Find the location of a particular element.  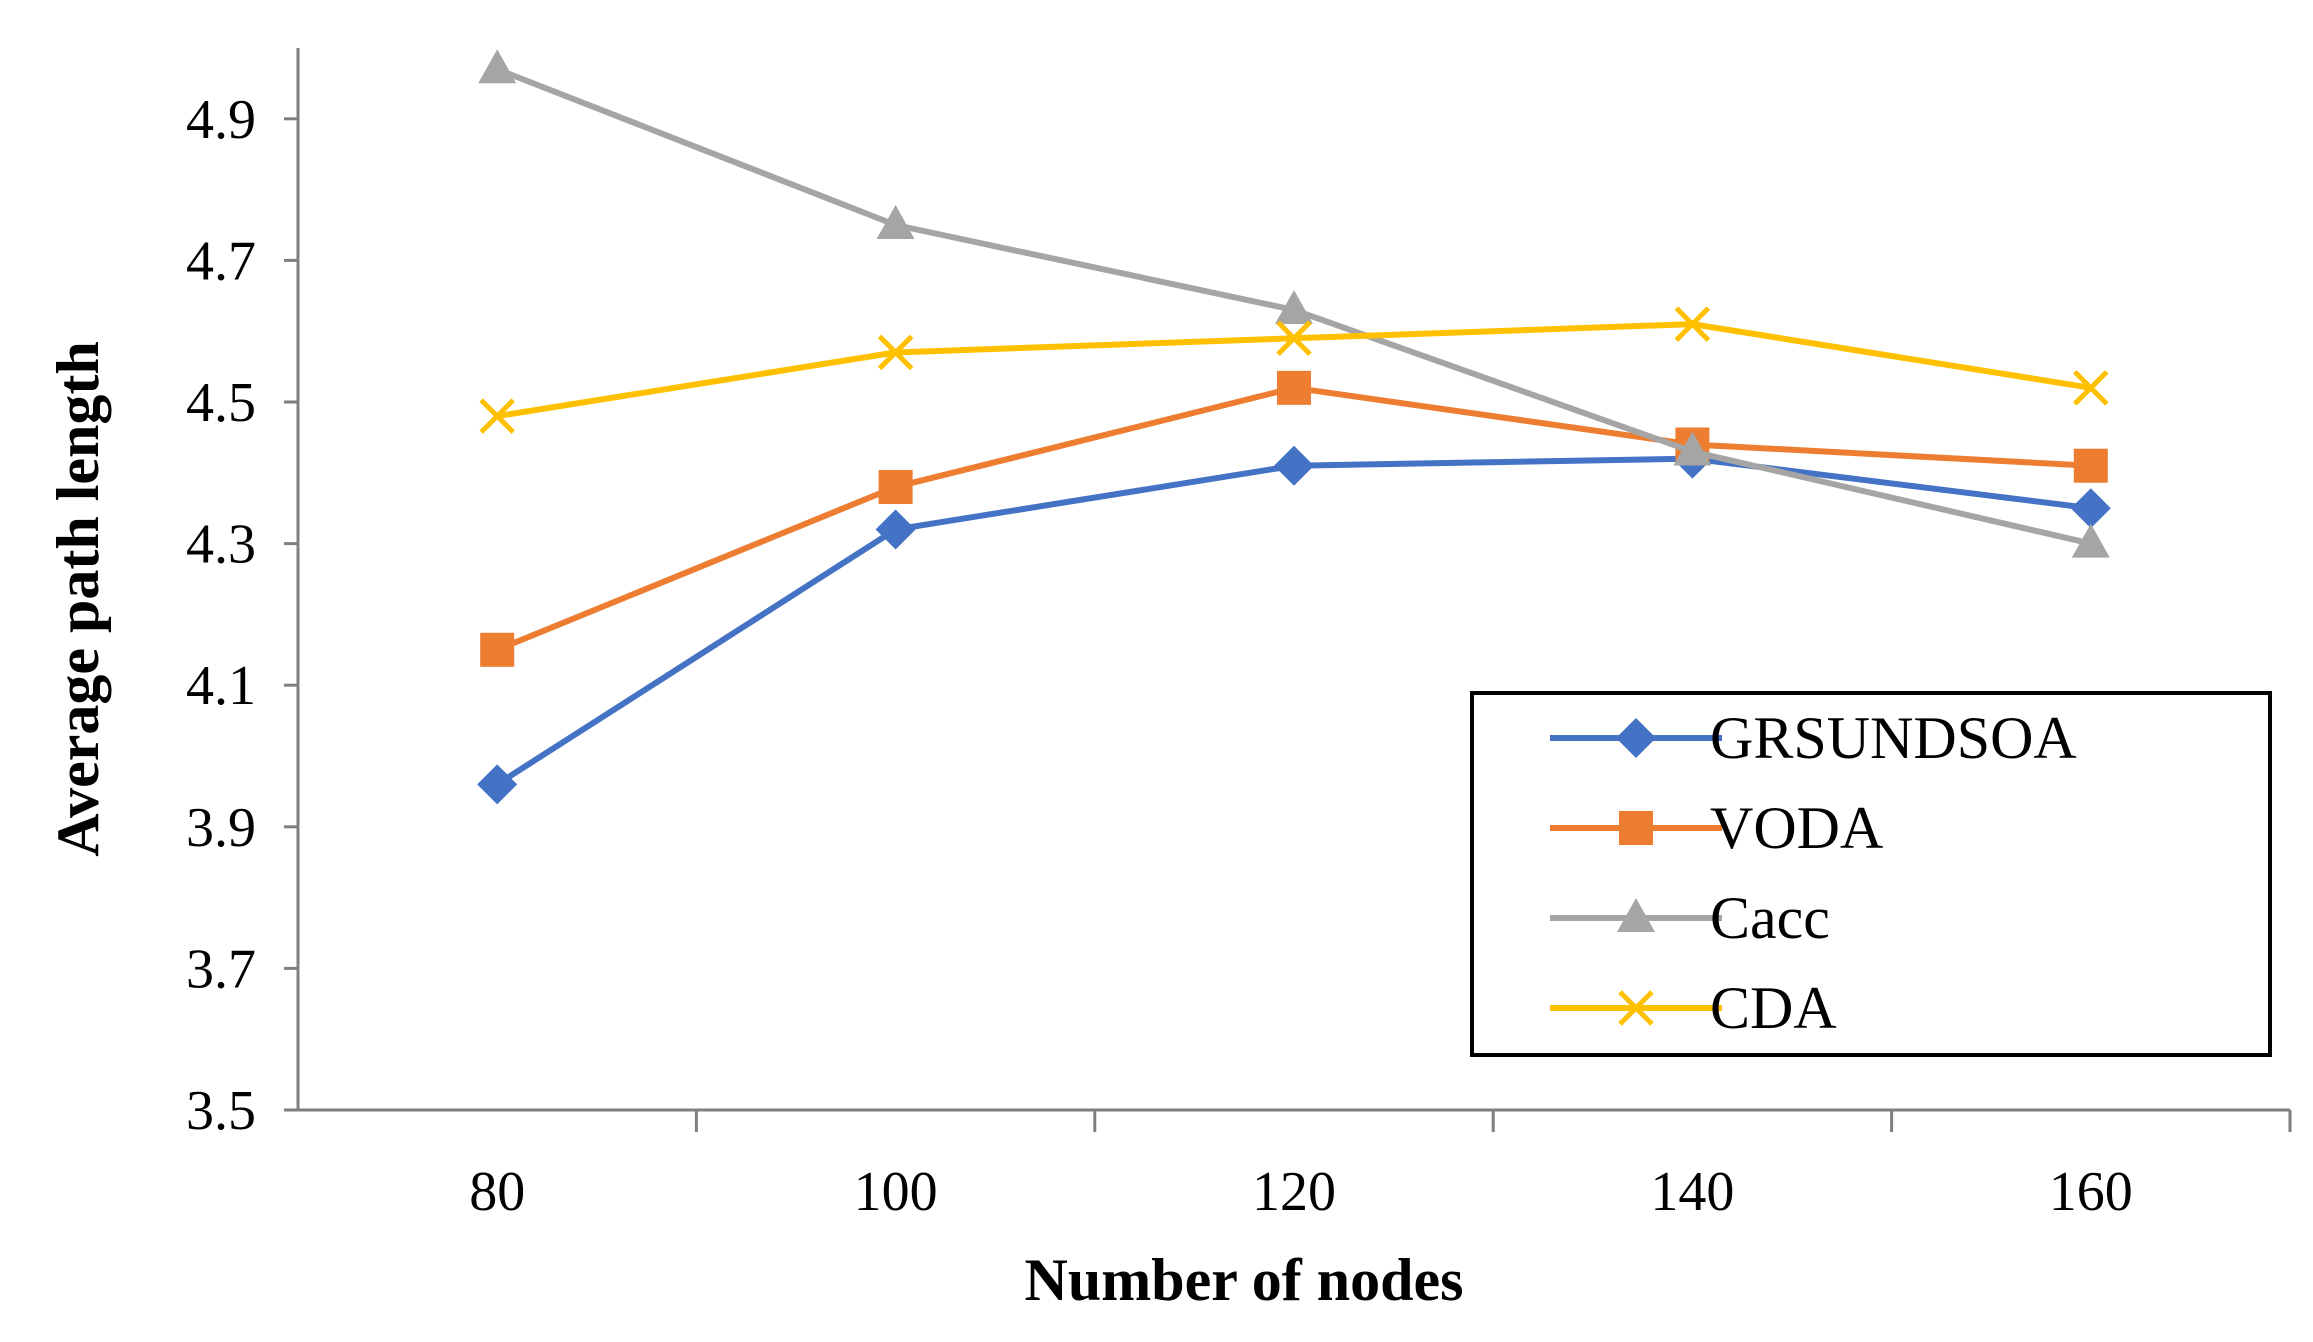

legend-label: CDA is located at coordinates (1773, 1008).